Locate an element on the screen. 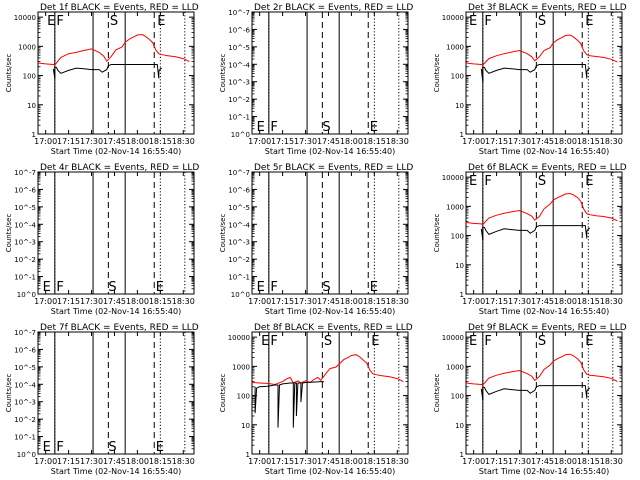  y-tick-label: 10^-6 is located at coordinates (25, 190).